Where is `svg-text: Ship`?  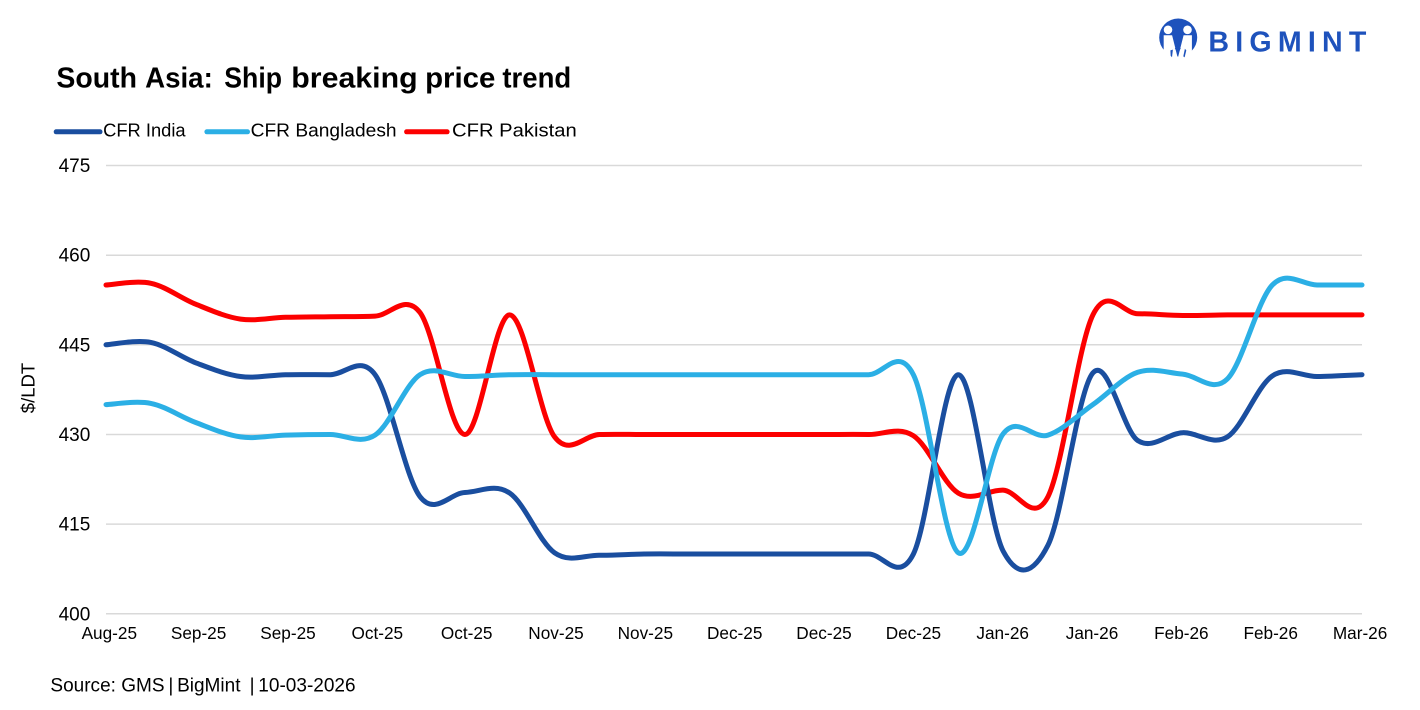
svg-text: Ship is located at coordinates (253, 78).